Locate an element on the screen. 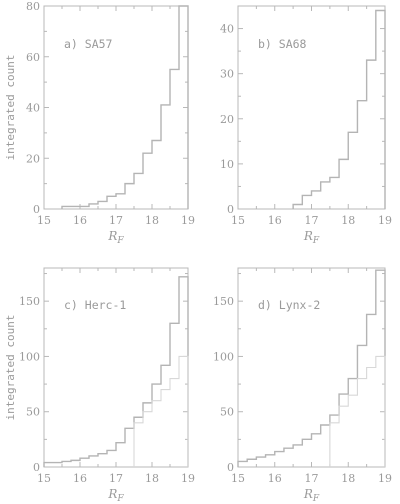 Image resolution: width=400 pixels, height=504 pixels. panel-label: a) SA57 is located at coordinates (88, 44).